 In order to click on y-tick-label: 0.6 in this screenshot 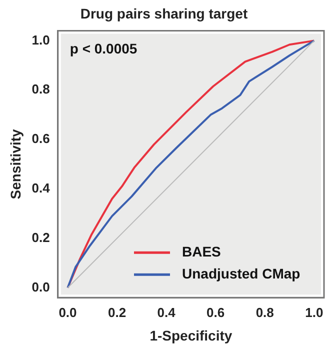, I will do `click(41, 138)`.